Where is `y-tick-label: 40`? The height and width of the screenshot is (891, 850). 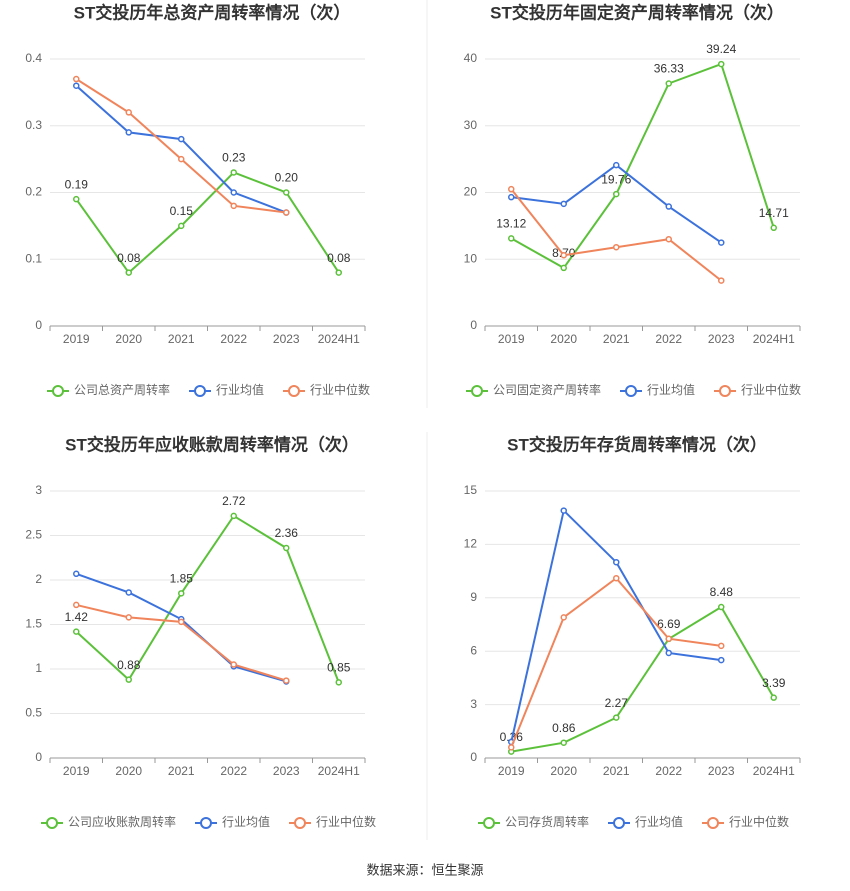 y-tick-label: 40 is located at coordinates (471, 58).